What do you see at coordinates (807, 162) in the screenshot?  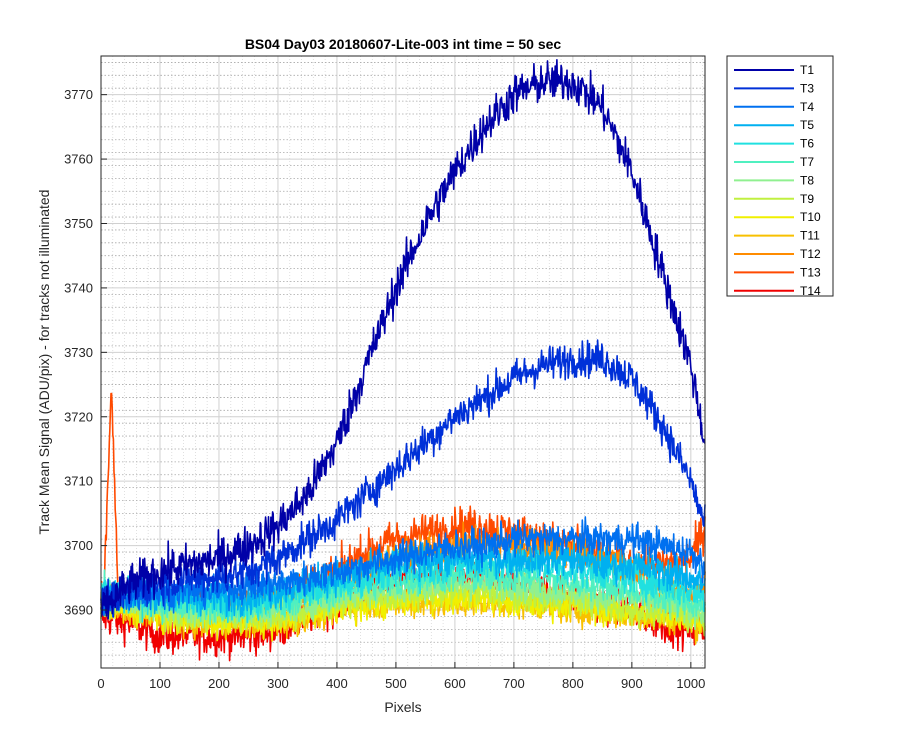 I see `legend-label-t7: T7` at bounding box center [807, 162].